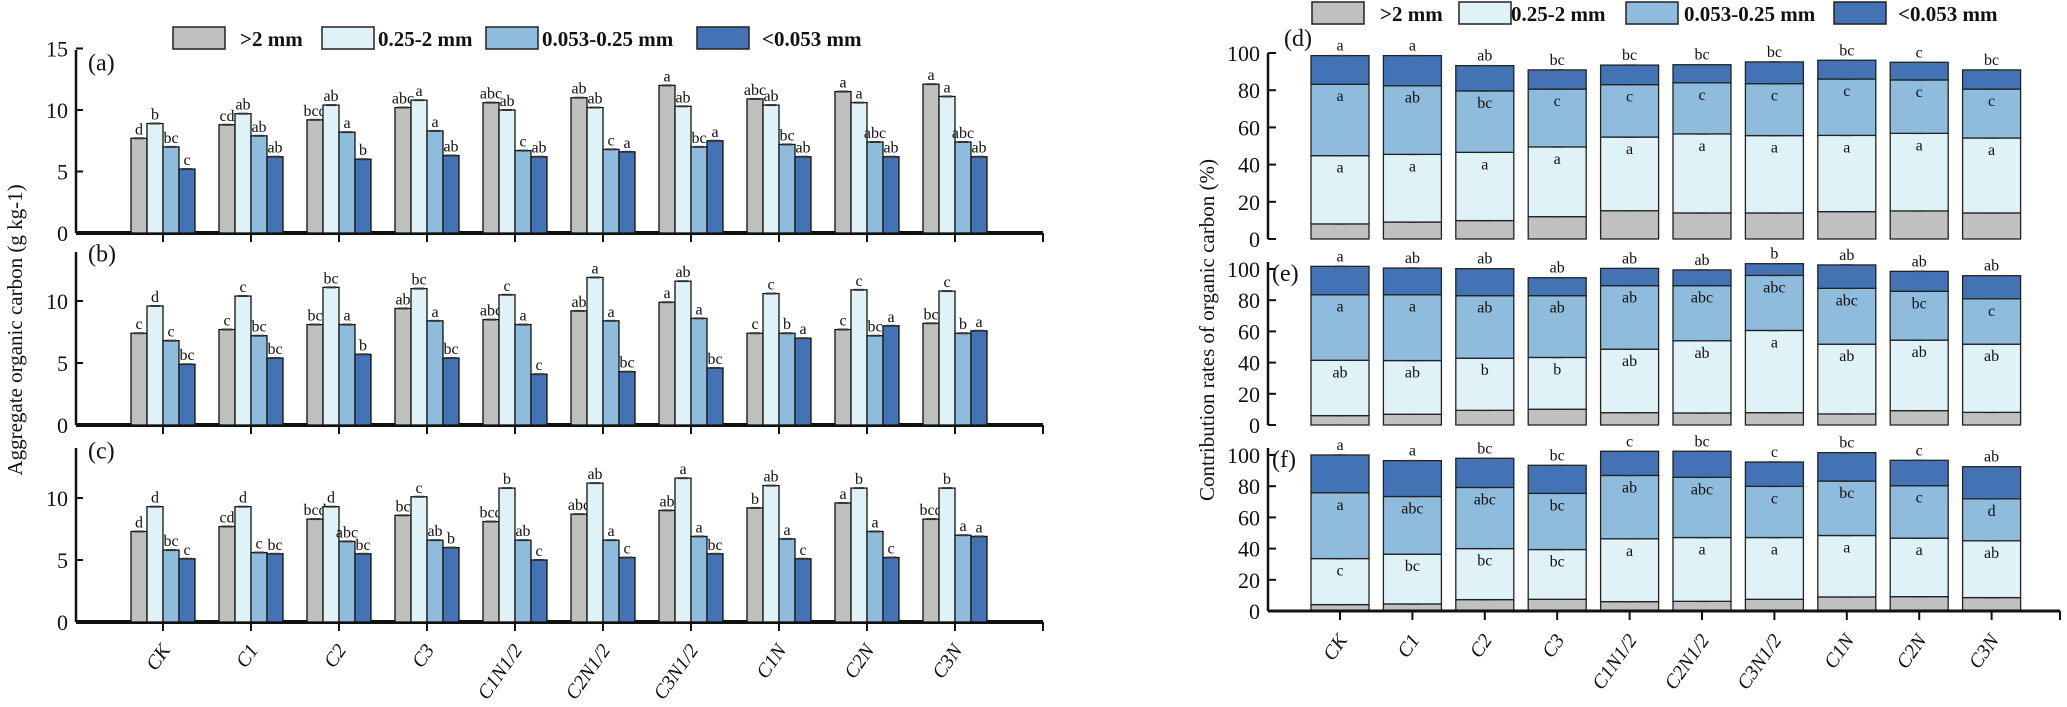 The width and height of the screenshot is (2067, 707). I want to click on bar-0-053-mm-c2, so click(363, 588).